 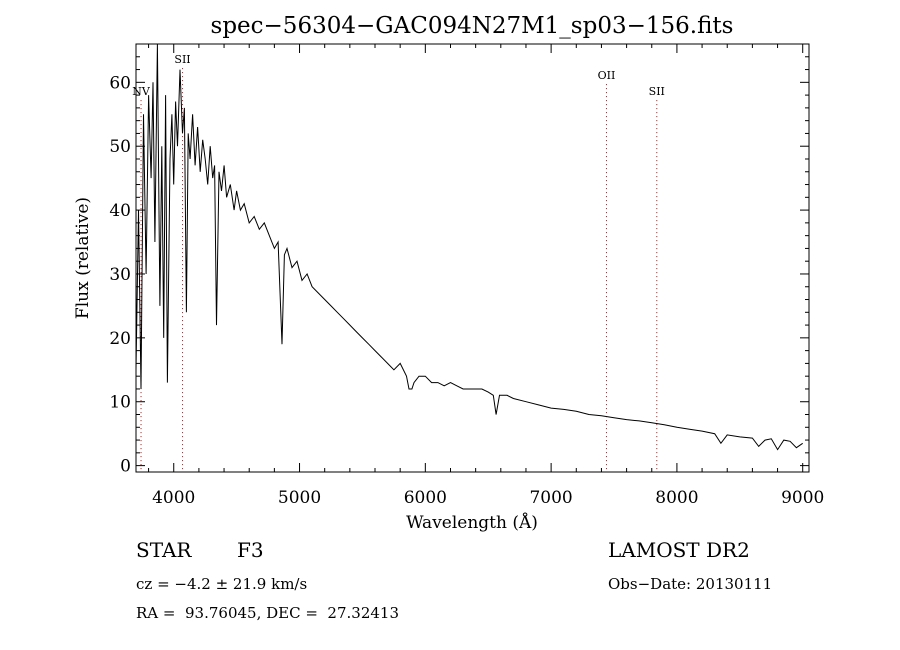 What do you see at coordinates (250, 550) in the screenshot?
I see `spectral-subclass: F3` at bounding box center [250, 550].